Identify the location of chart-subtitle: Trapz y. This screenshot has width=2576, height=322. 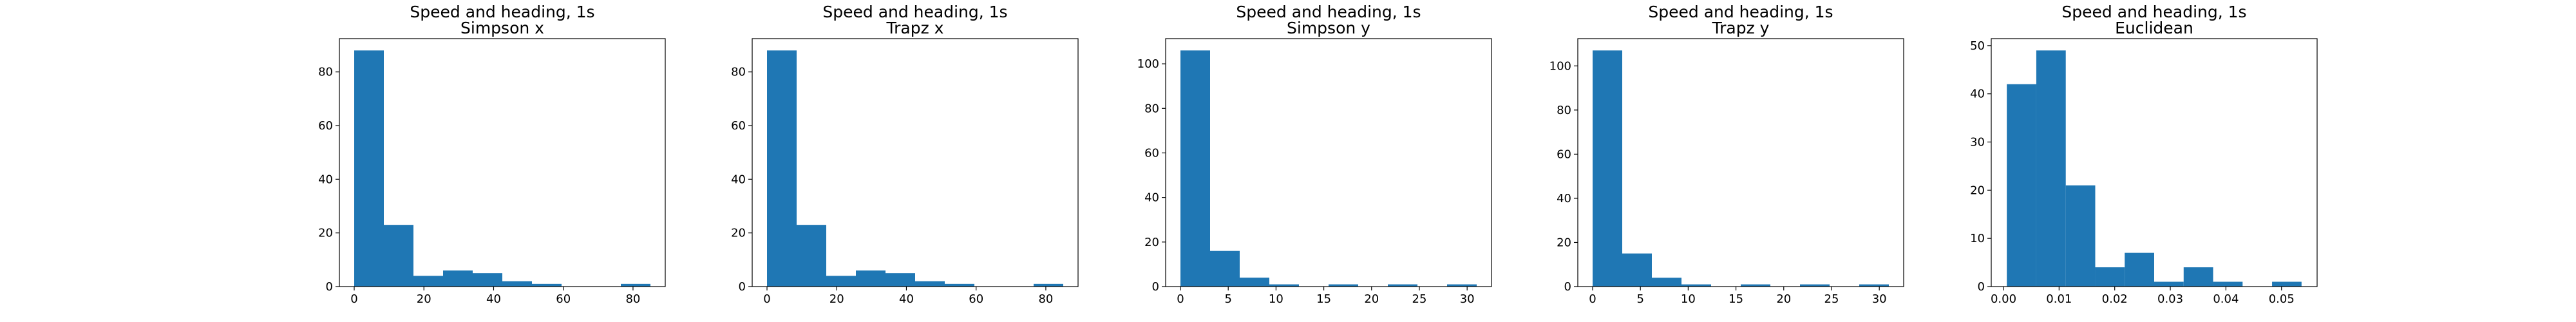
(1741, 28).